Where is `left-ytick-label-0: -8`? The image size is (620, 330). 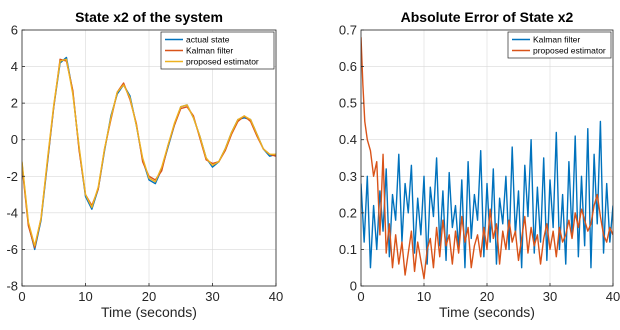
left-ytick-label-0: -8 is located at coordinates (12, 286).